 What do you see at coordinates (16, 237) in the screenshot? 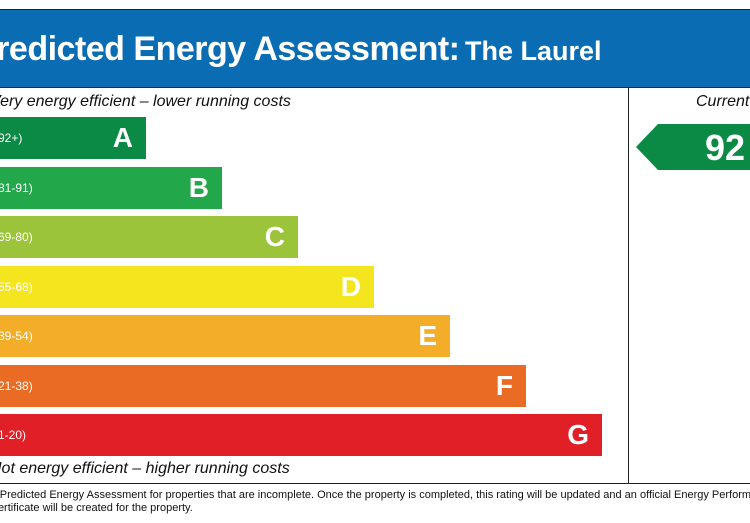
I see `band-range-label: (69-80)` at bounding box center [16, 237].